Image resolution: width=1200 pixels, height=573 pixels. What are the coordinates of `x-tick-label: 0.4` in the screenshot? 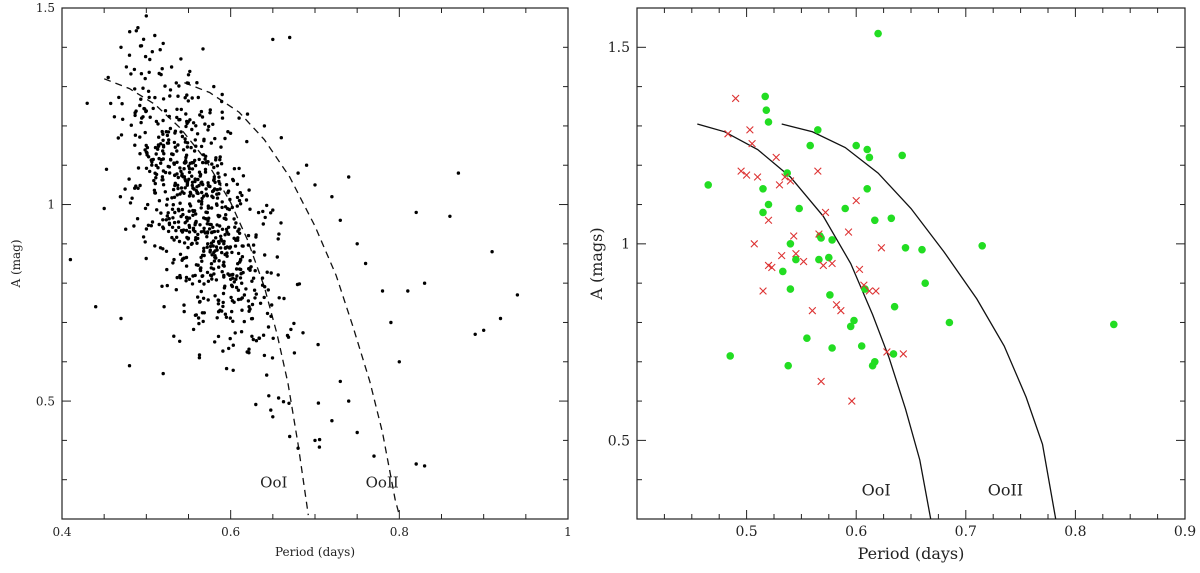 It's located at (61, 532).